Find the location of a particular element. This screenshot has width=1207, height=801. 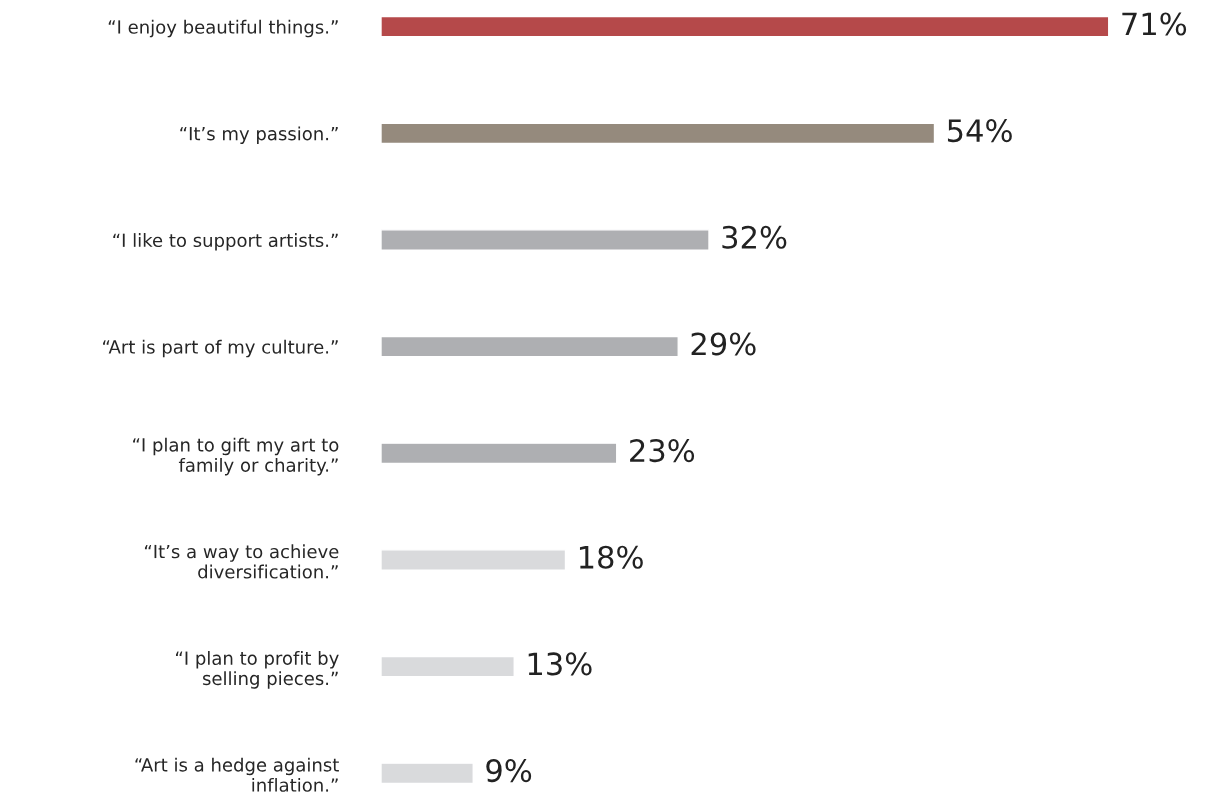

y-tick-label: “Art is a hedge against inflation.” is located at coordinates (237, 774).